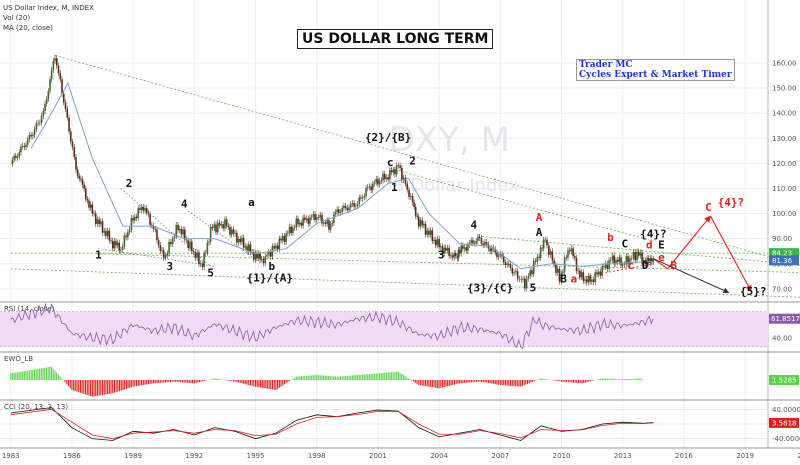  I want to click on wave-label: B, so click(673, 265).